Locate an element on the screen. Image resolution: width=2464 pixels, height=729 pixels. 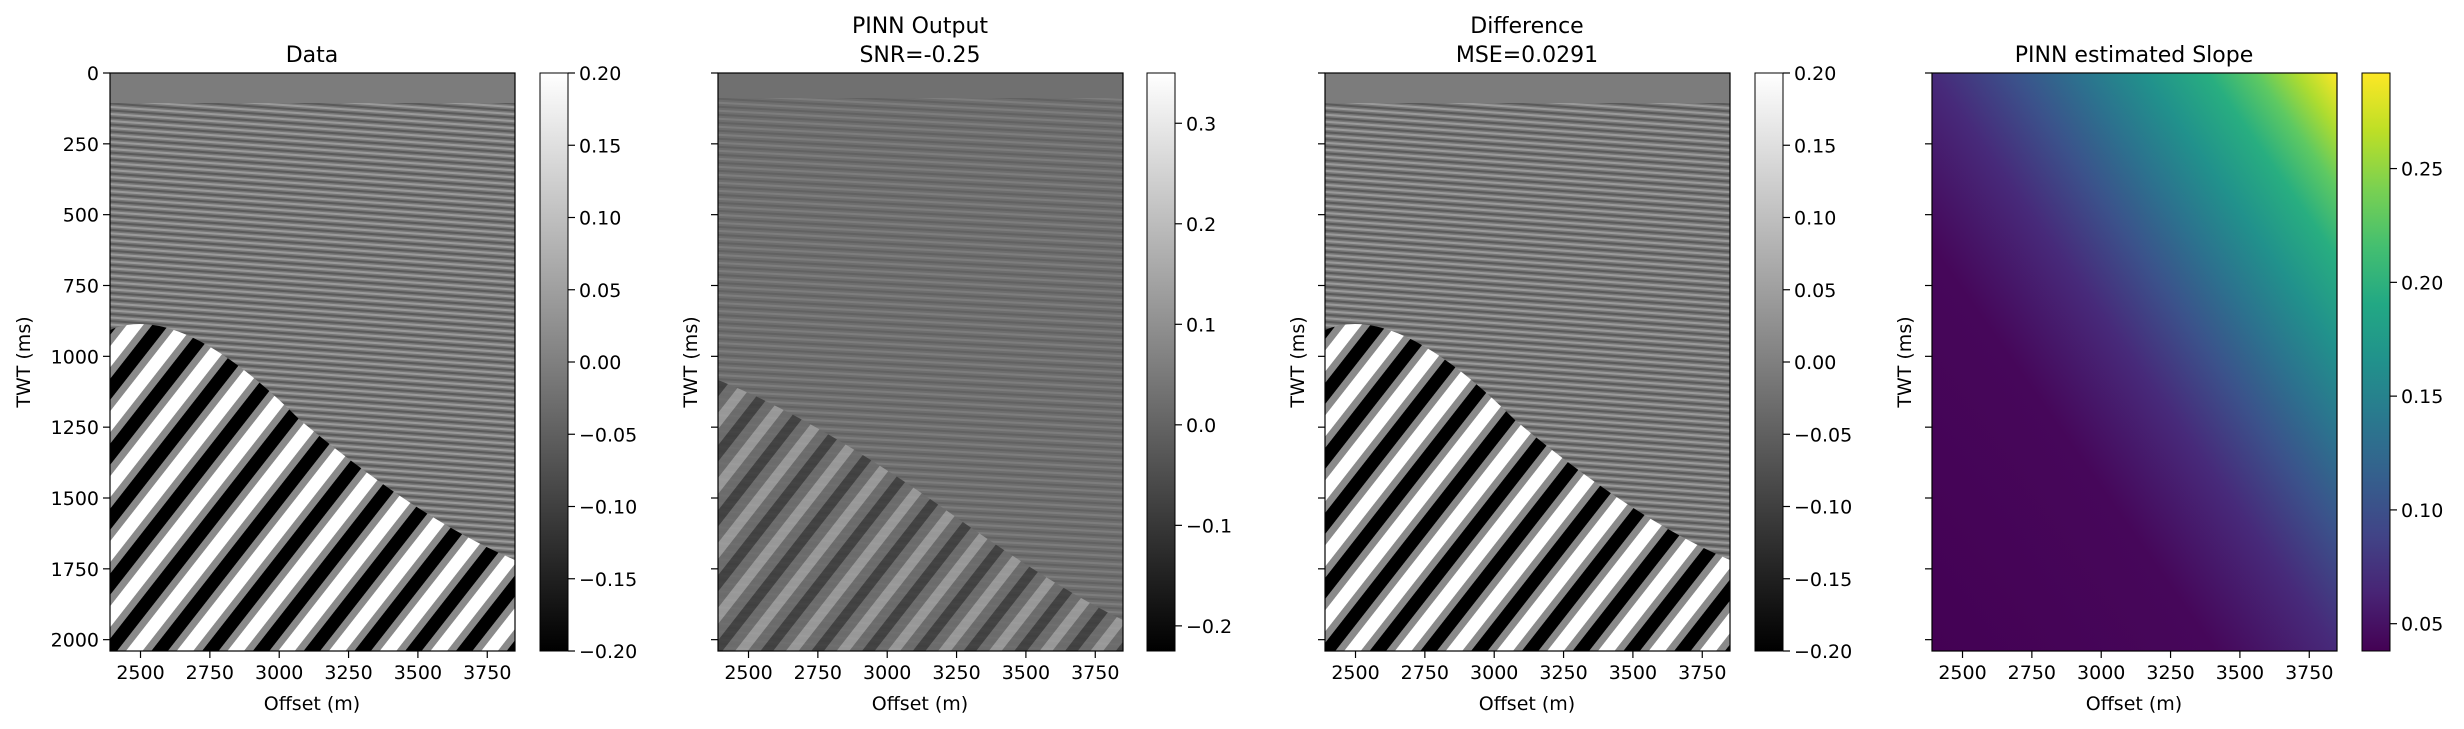
y-tick-label: 1000 is located at coordinates (75, 357).